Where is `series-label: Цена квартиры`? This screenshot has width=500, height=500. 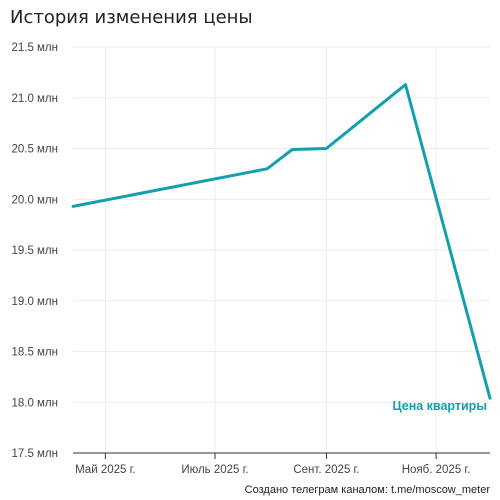 series-label: Цена квартиры is located at coordinates (439, 406).